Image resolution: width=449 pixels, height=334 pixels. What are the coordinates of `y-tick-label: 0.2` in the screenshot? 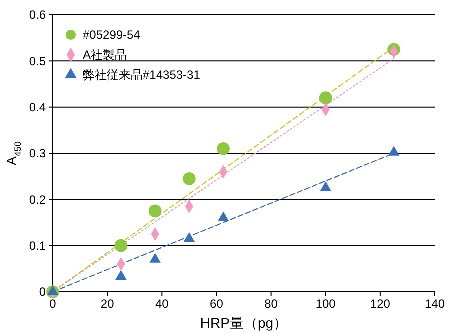 It's located at (37, 199).